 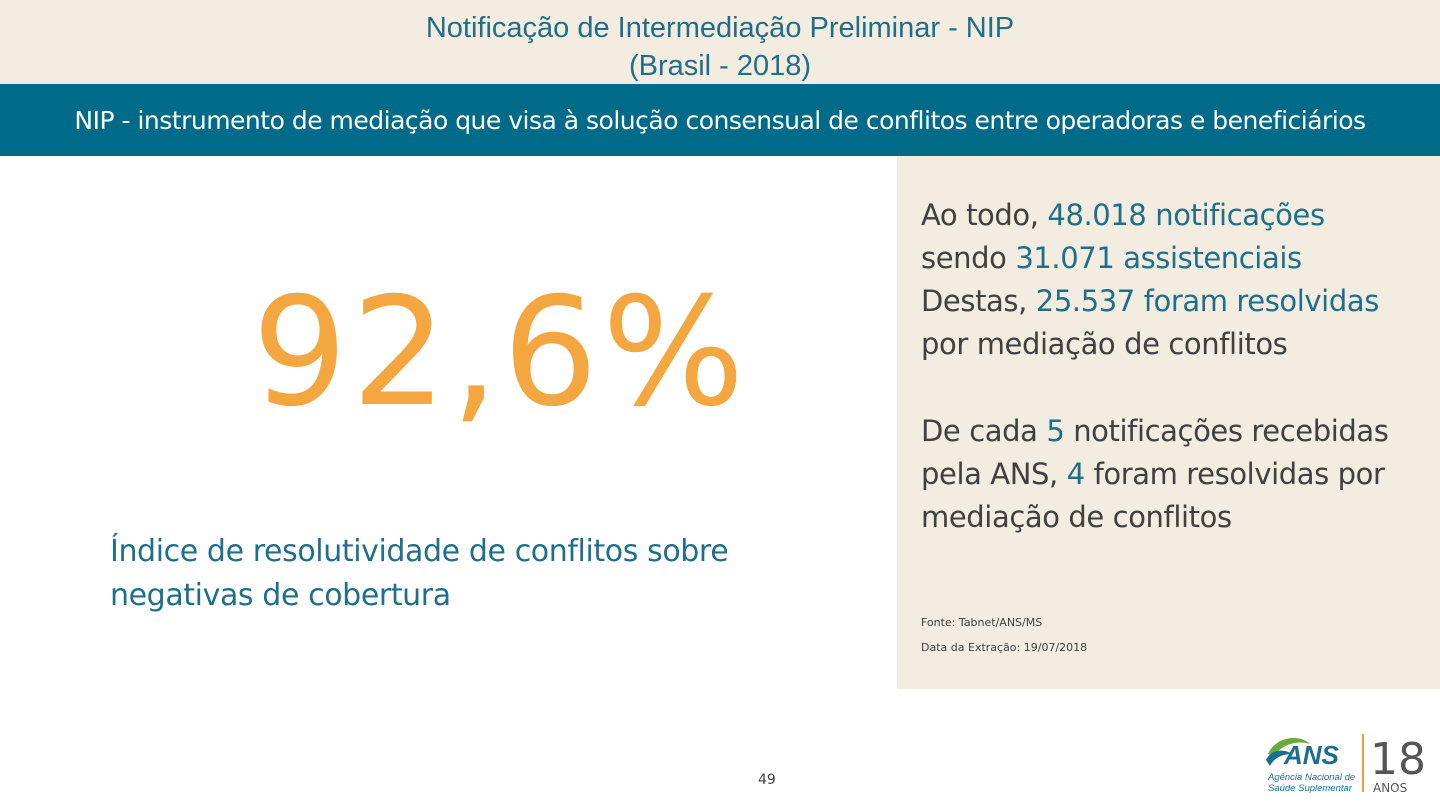 What do you see at coordinates (1104, 344) in the screenshot?
I see `summary-line: por mediação de conflitos` at bounding box center [1104, 344].